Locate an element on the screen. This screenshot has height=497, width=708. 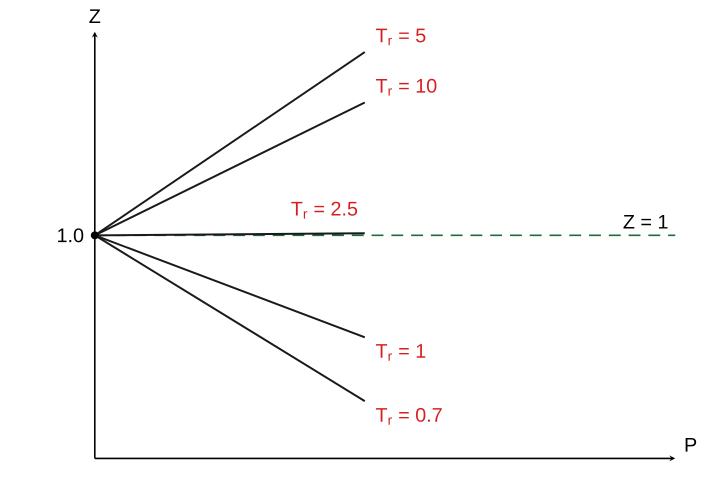
series-label: T$_{r}$ = 0.7 is located at coordinates (409, 416).